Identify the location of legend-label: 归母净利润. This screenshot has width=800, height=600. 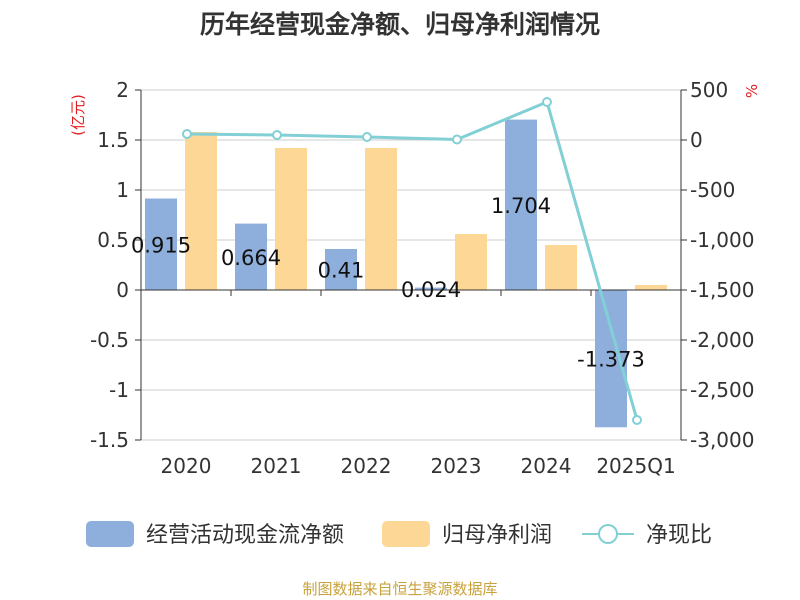
(497, 535).